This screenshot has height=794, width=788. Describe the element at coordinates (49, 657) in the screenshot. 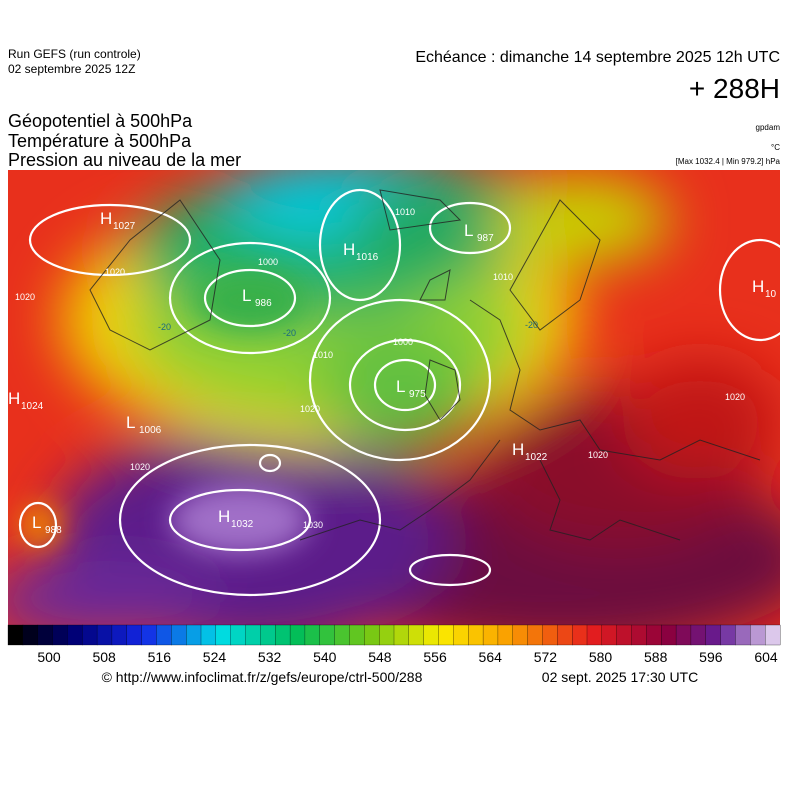

I see `colorbar-tick-label: 500` at that location.